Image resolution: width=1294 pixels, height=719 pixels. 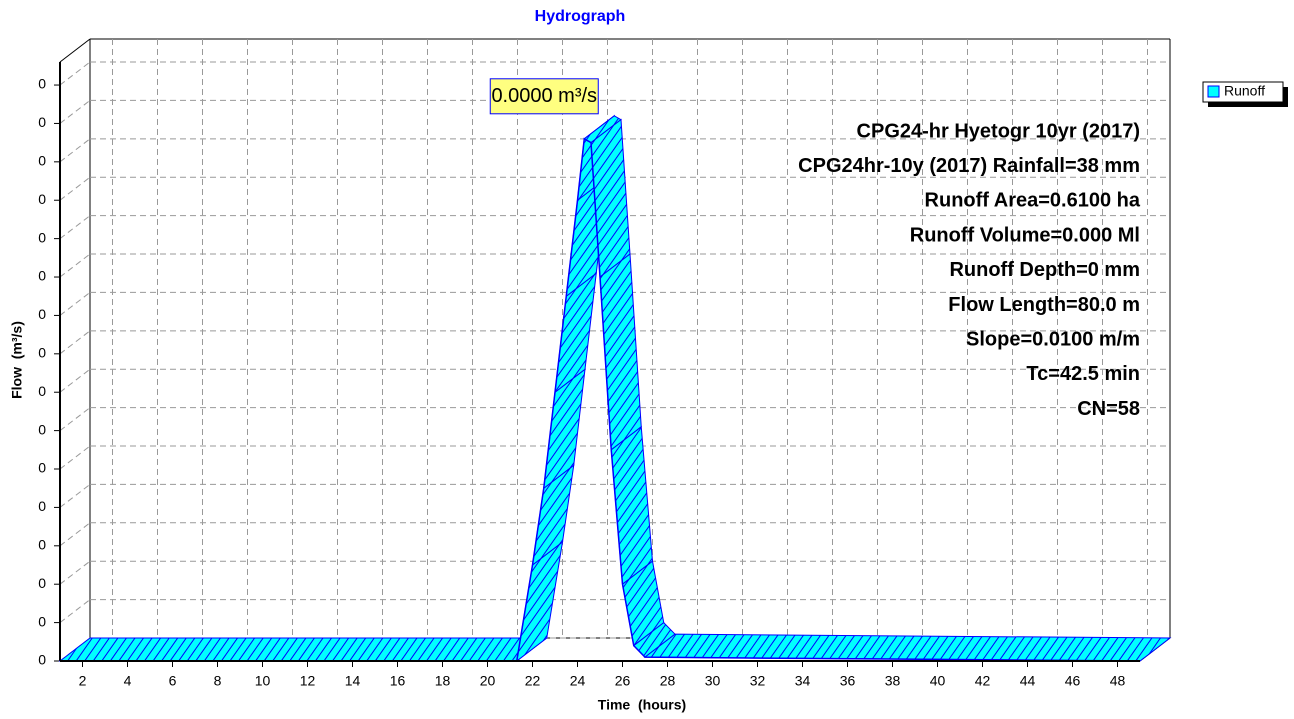 What do you see at coordinates (623, 681) in the screenshot?
I see `x-tick-label: 26` at bounding box center [623, 681].